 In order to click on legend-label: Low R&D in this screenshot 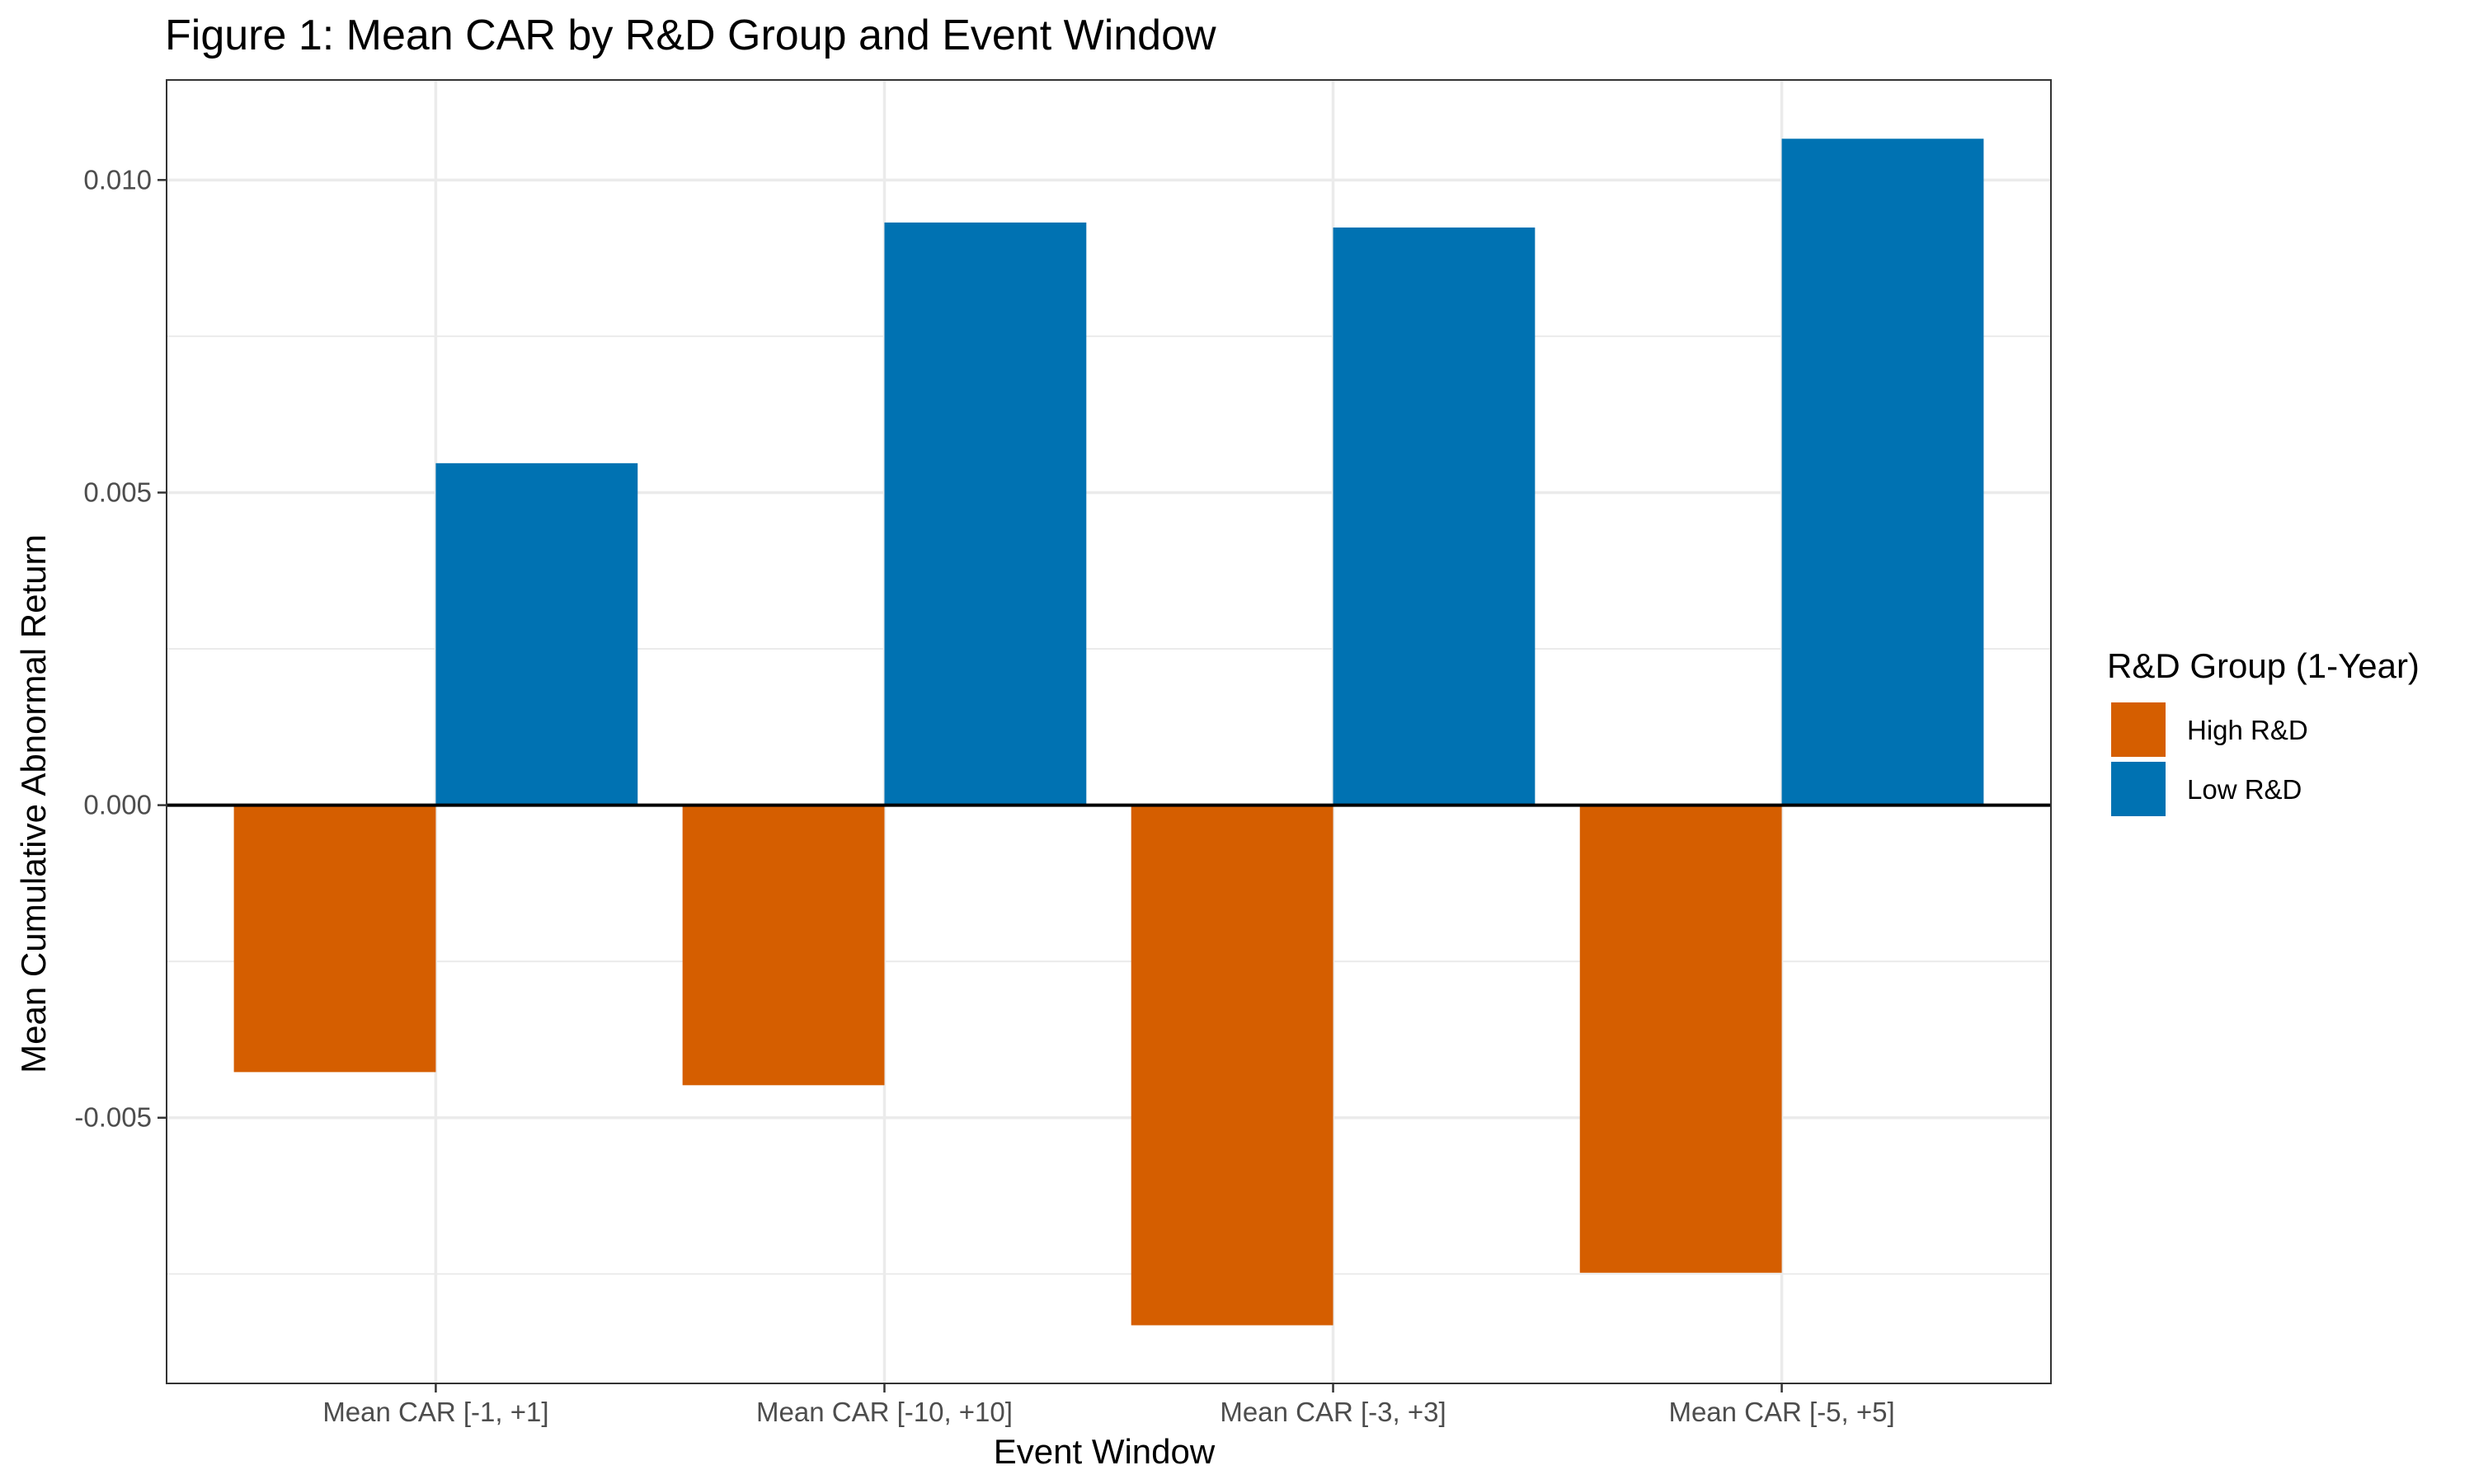, I will do `click(2244, 789)`.